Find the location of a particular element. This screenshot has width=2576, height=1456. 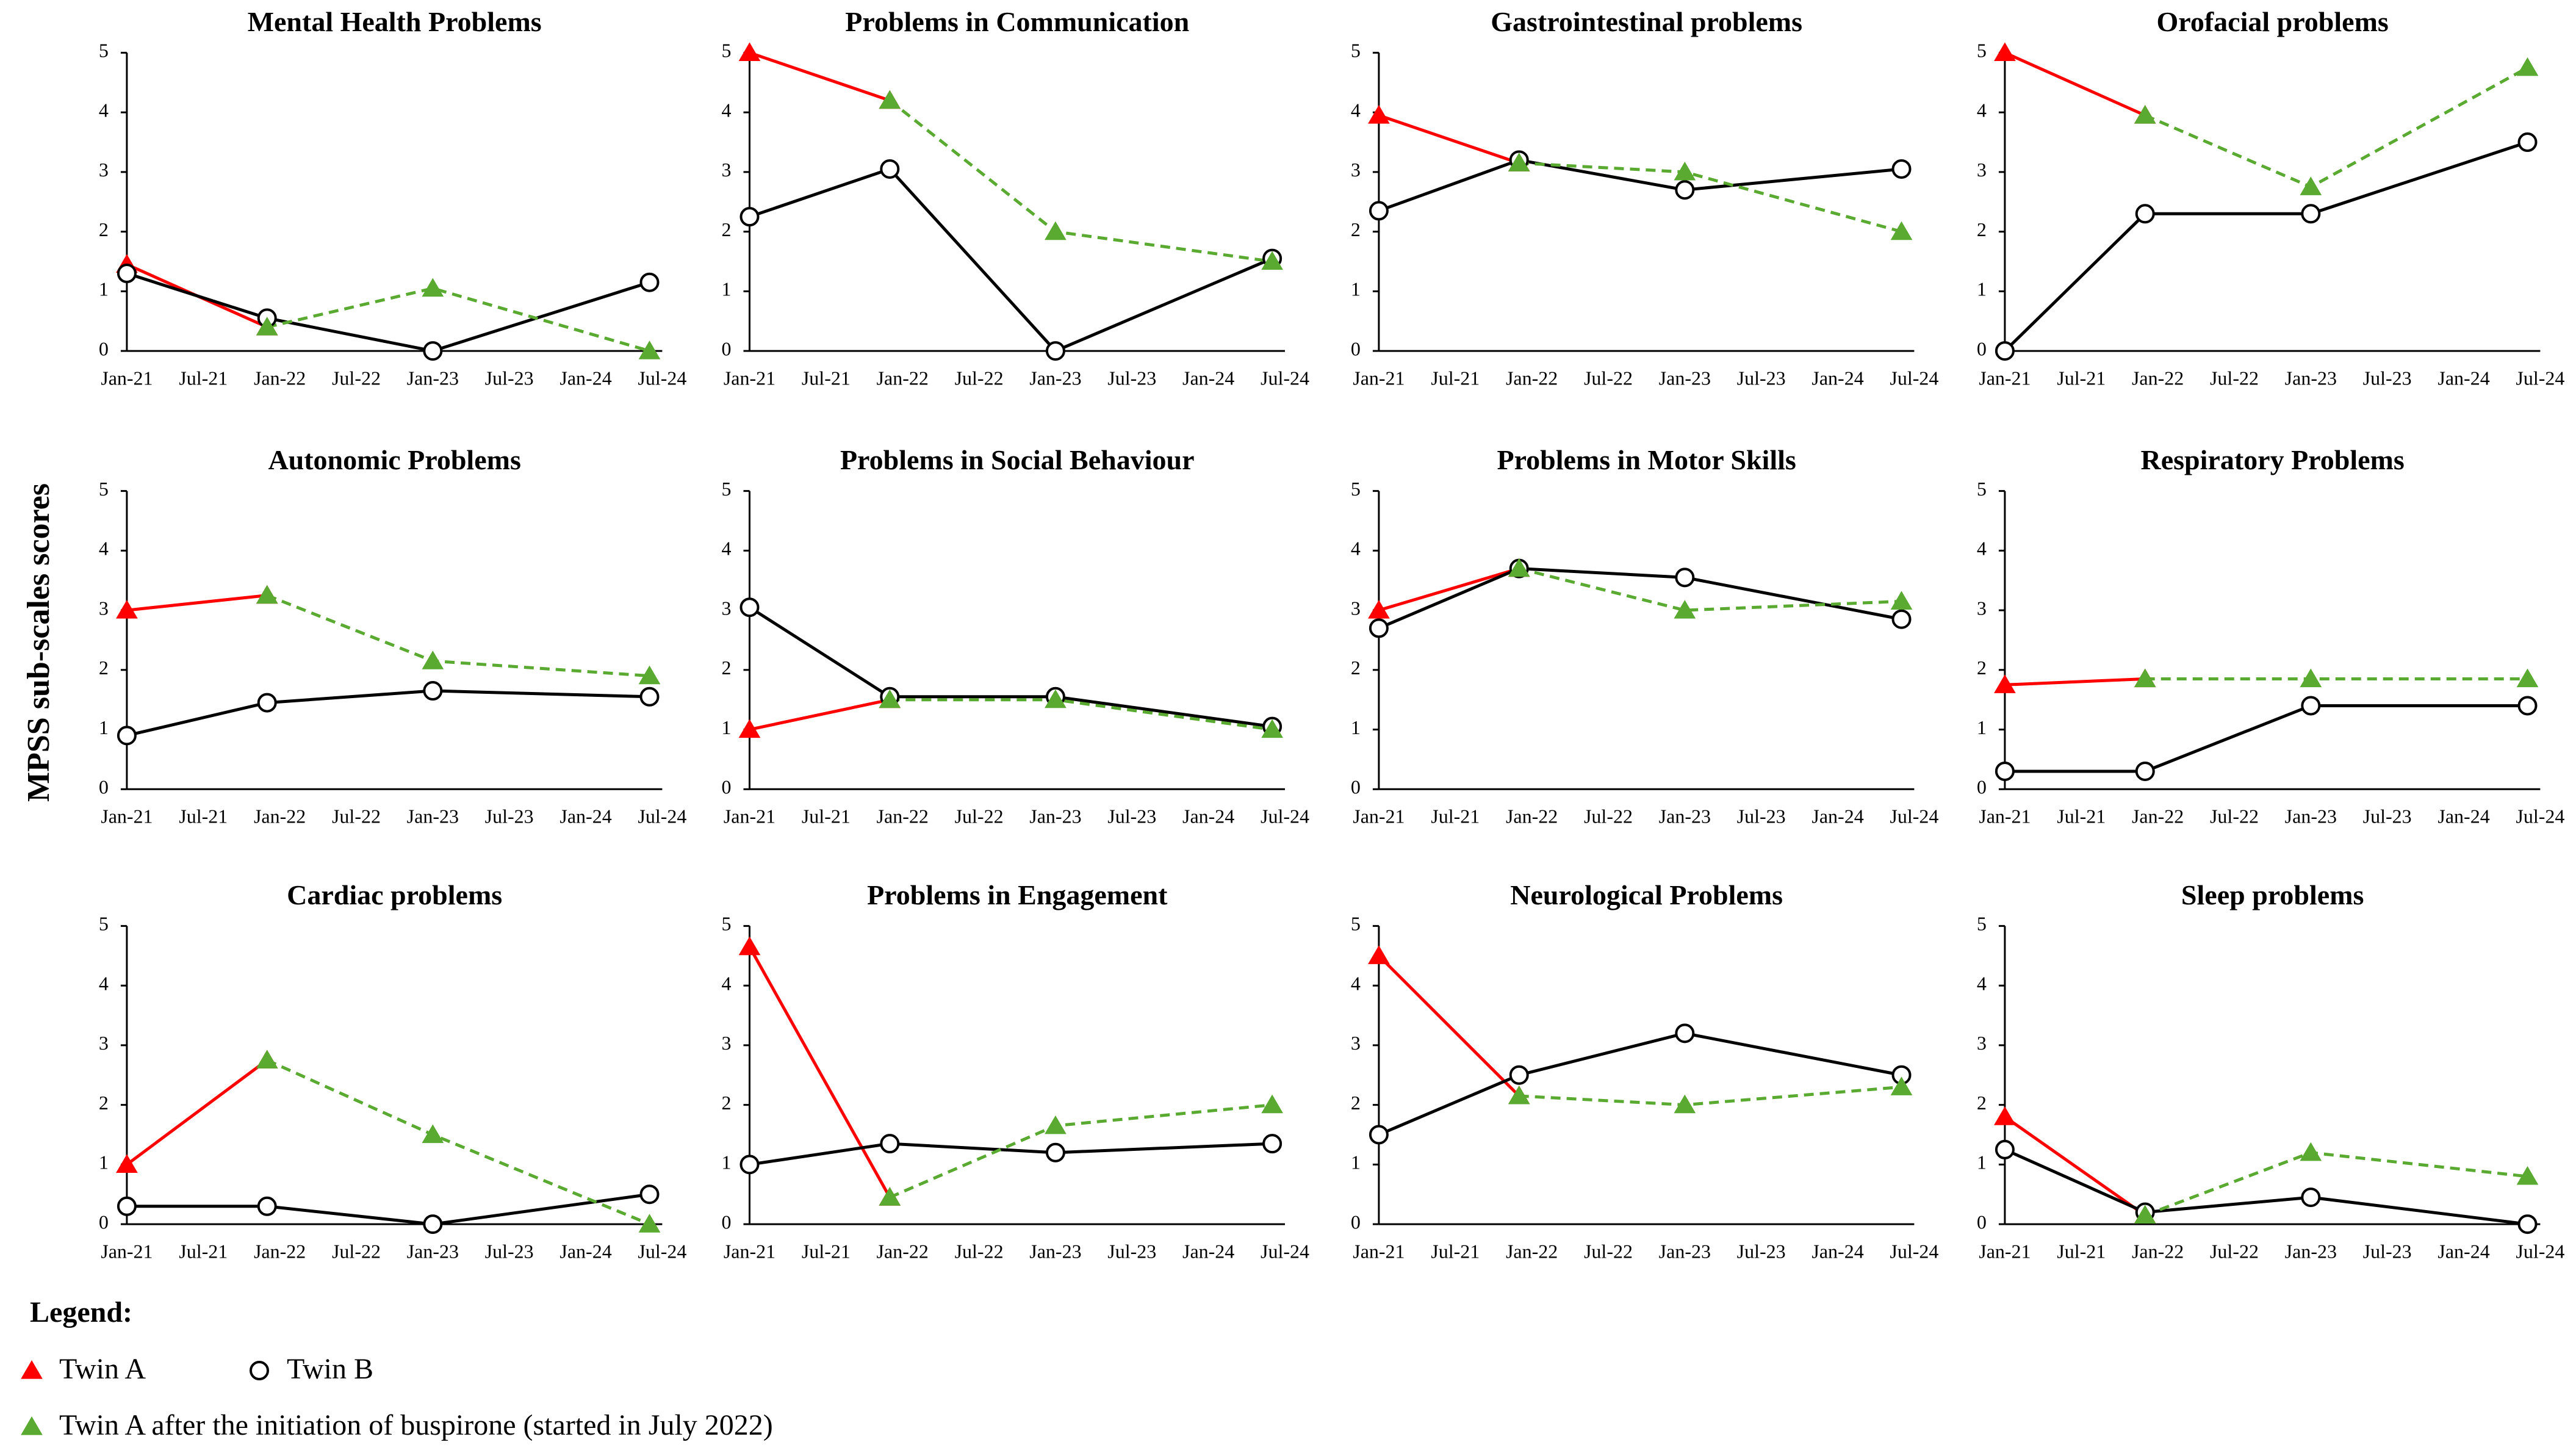

x-tick-label: Jan-21 is located at coordinates (127, 378).